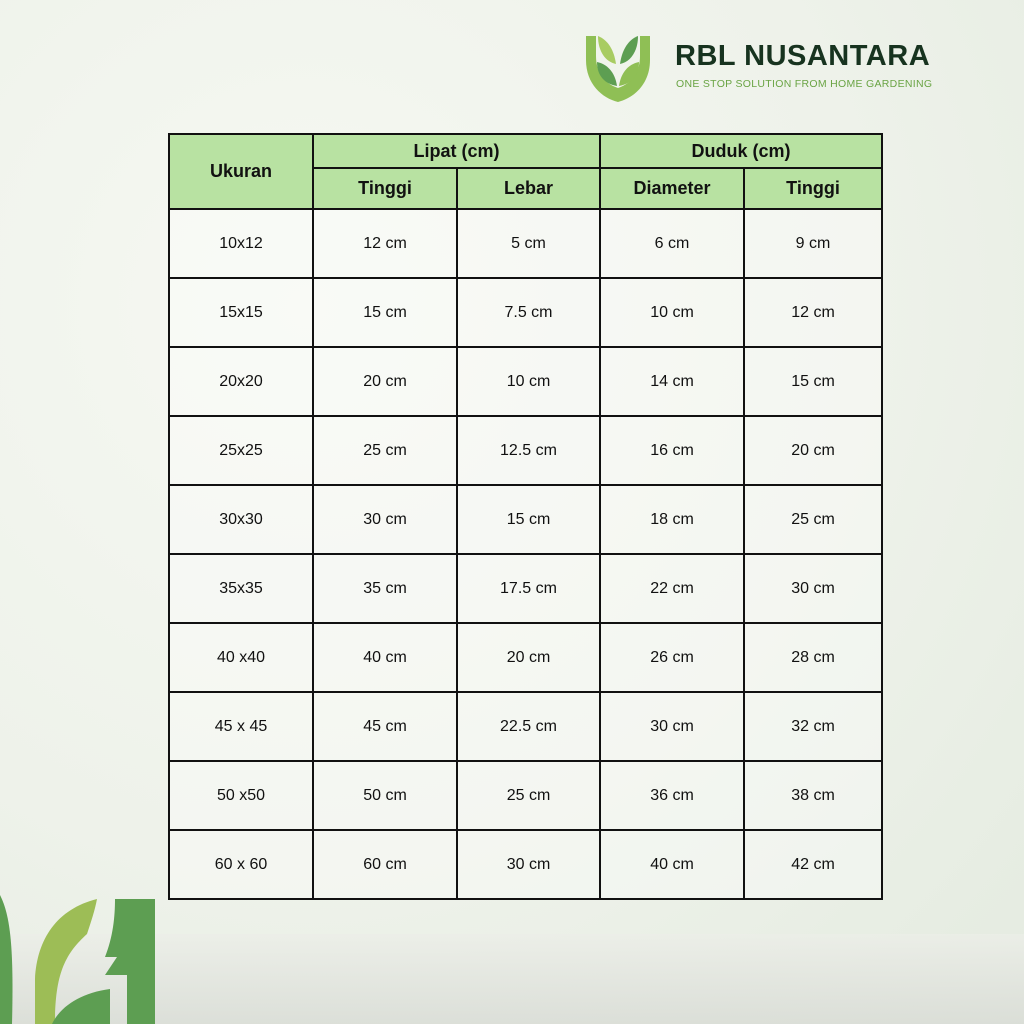 This screenshot has height=1024, width=1024. What do you see at coordinates (813, 657) in the screenshot?
I see `cell-duduk-tinggi: 28 cm` at bounding box center [813, 657].